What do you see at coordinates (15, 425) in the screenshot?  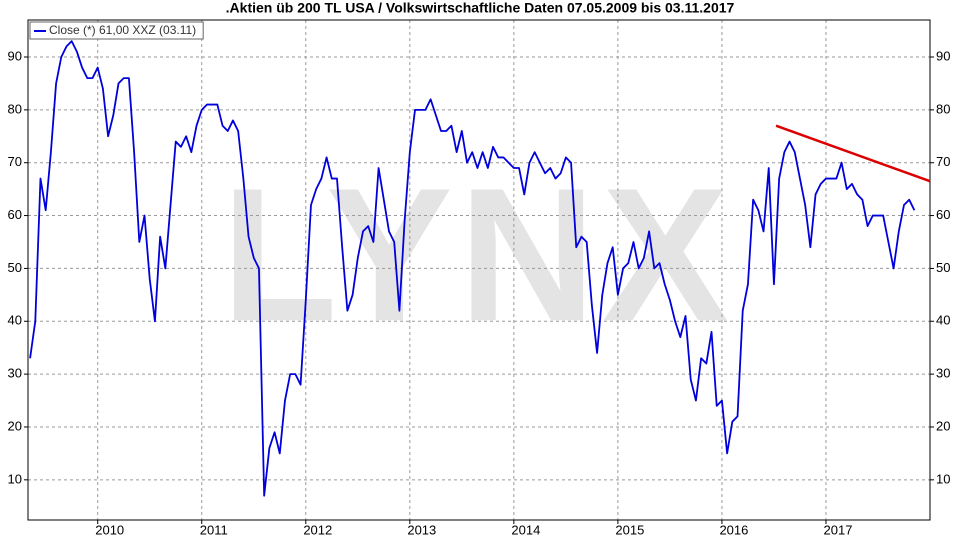 I see `y-tick-label: 20` at bounding box center [15, 425].